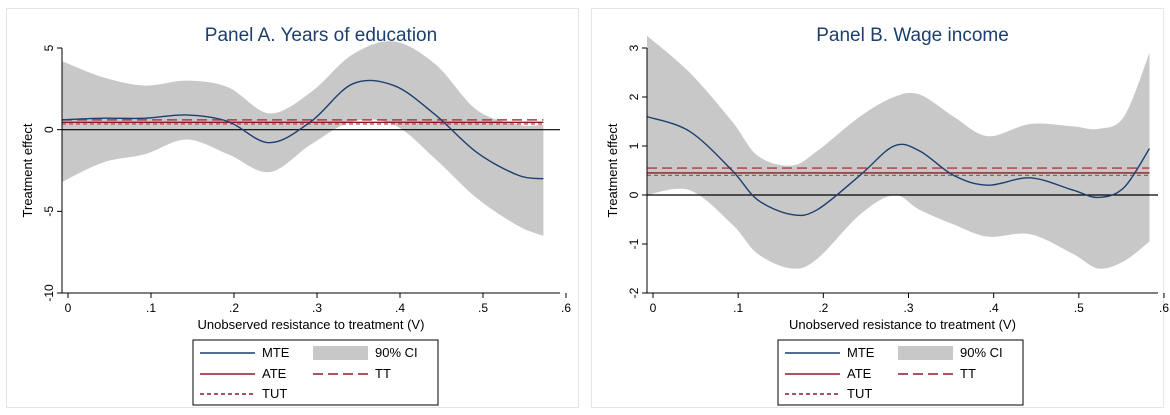 This screenshot has height=415, width=1170. I want to click on y-tick-label: 1, so click(634, 145).